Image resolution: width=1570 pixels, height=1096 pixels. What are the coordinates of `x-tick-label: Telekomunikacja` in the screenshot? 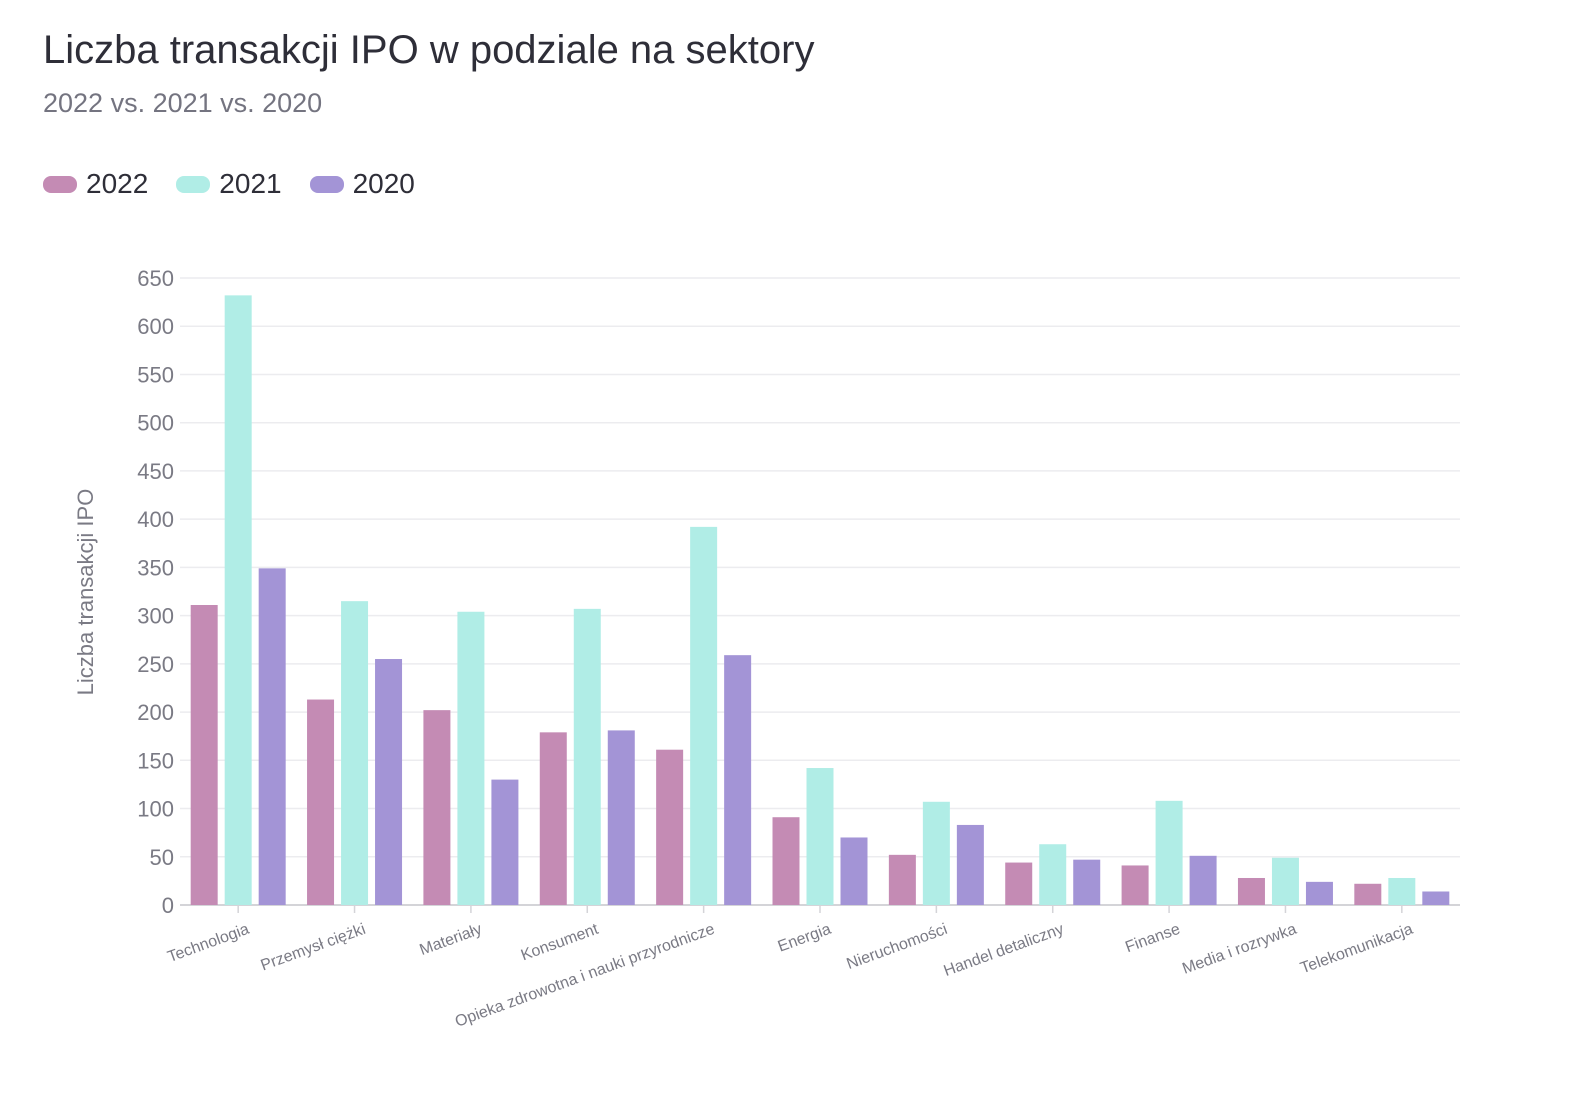 It's located at (1356, 949).